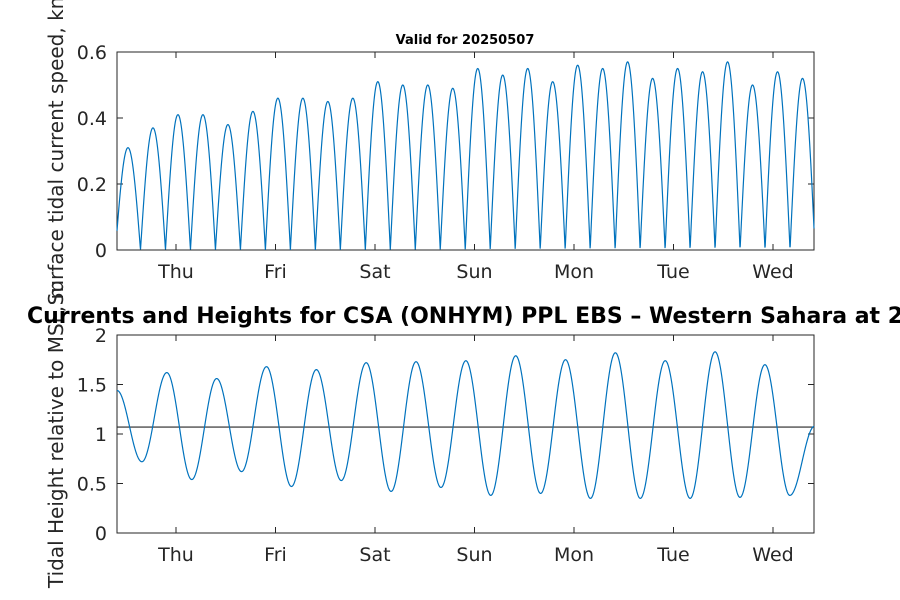  Describe the element at coordinates (92, 185) in the screenshot. I see `y-tick-label: 0.2` at that location.